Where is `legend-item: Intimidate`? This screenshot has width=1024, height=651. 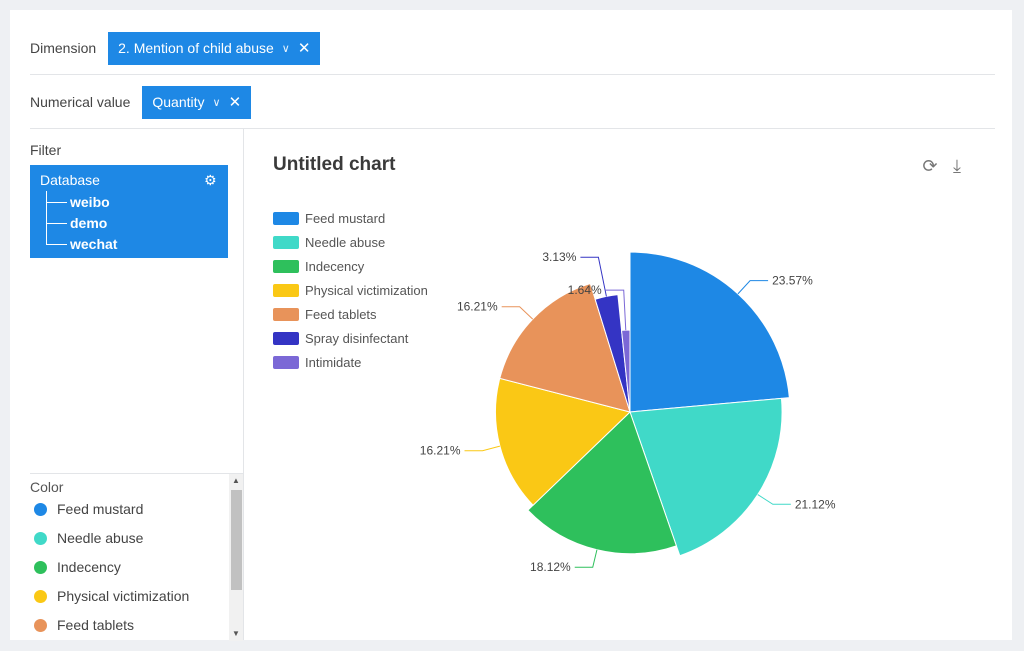
legend-item: Intimidate is located at coordinates (317, 362).